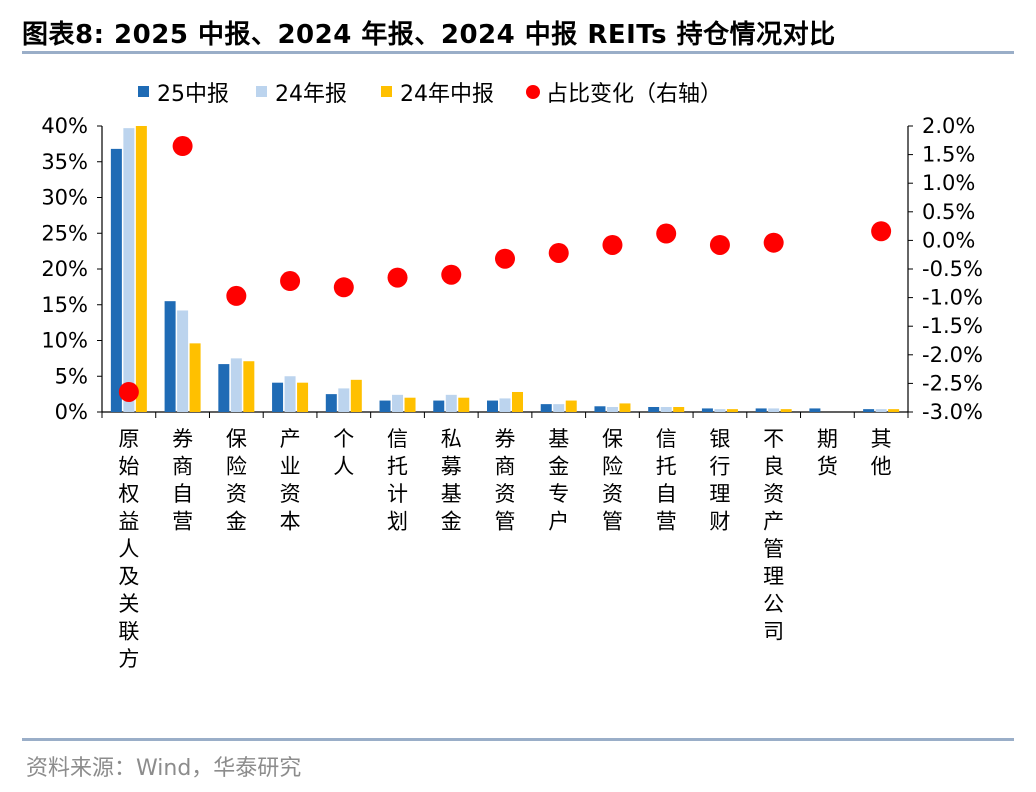 This screenshot has width=1036, height=792. What do you see at coordinates (71, 412) in the screenshot?
I see `left-tick-label: 0%` at bounding box center [71, 412].